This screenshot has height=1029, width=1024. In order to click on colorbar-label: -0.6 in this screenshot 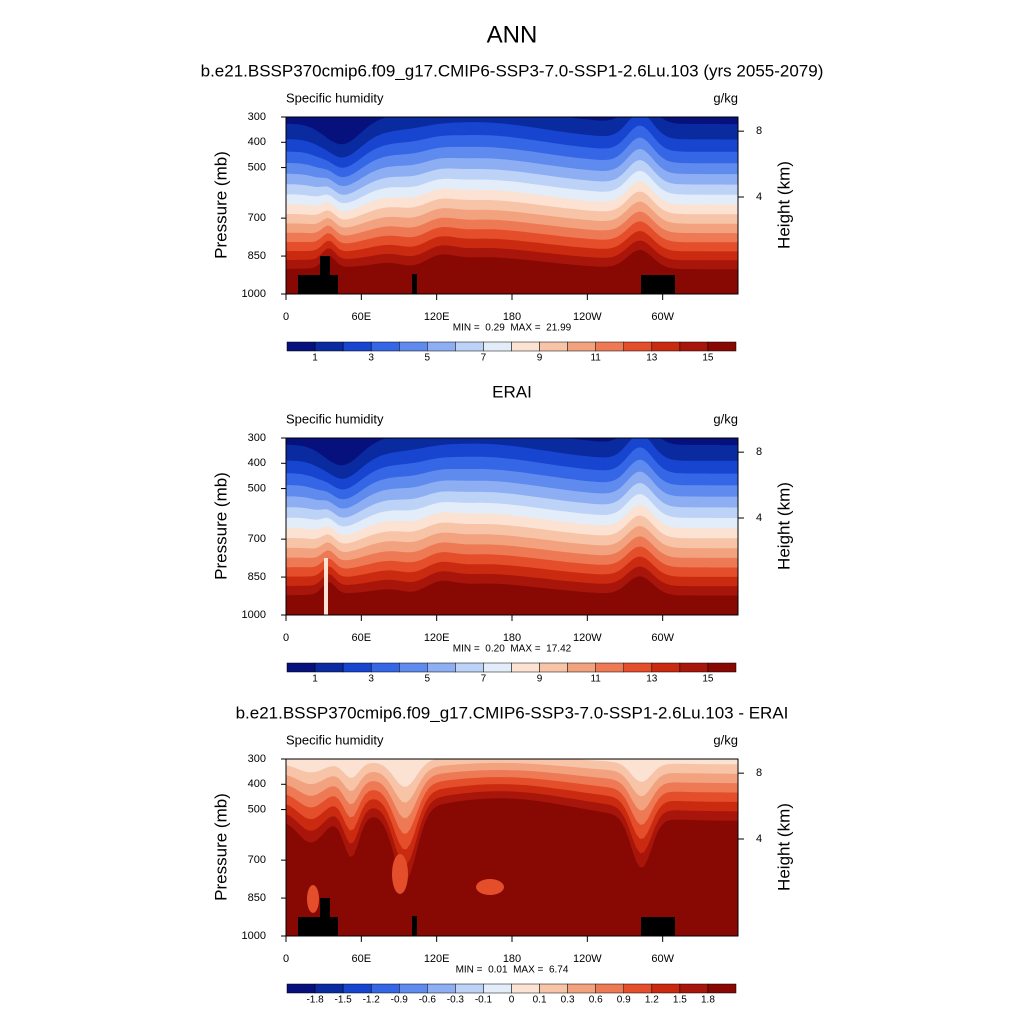, I will do `click(428, 1000)`.